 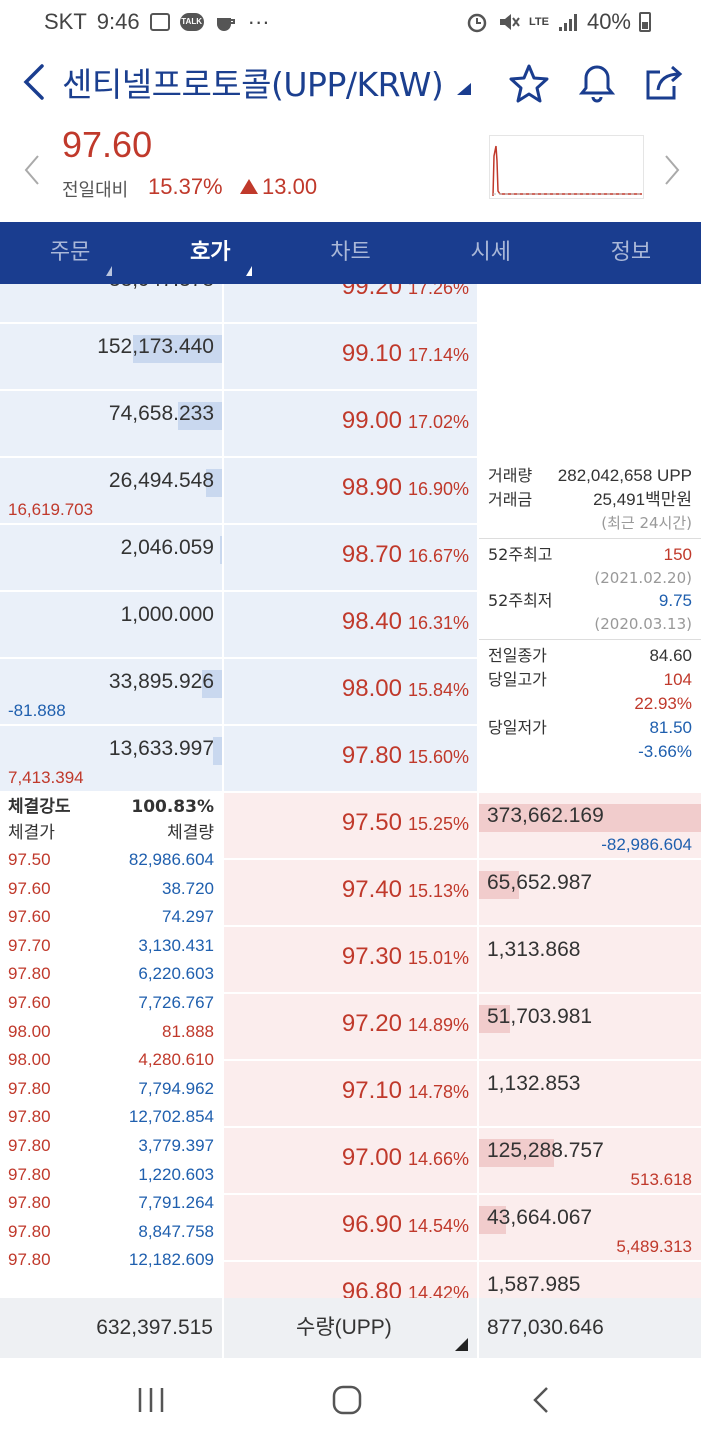 I want to click on ask-price-cell: 98.90 16.90%, so click(x=350, y=490).